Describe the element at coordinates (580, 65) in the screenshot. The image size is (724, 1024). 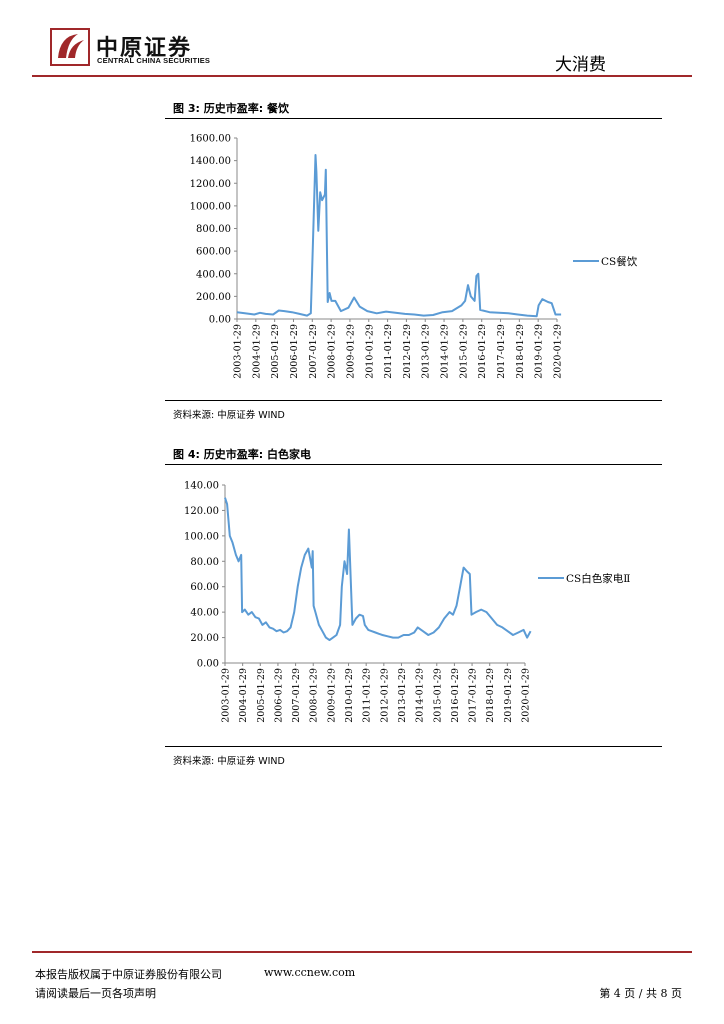
I see `sector-label: 大消费` at that location.